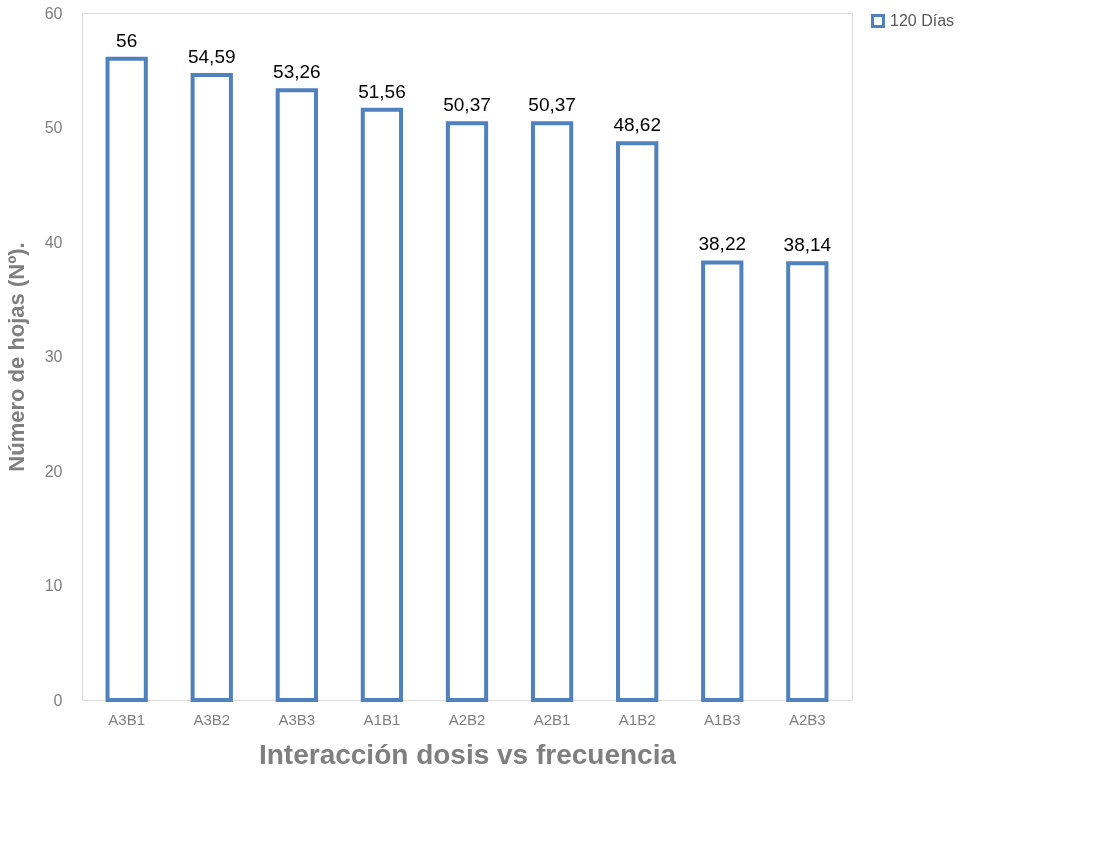  I want to click on text: 38,22, so click(722, 244).